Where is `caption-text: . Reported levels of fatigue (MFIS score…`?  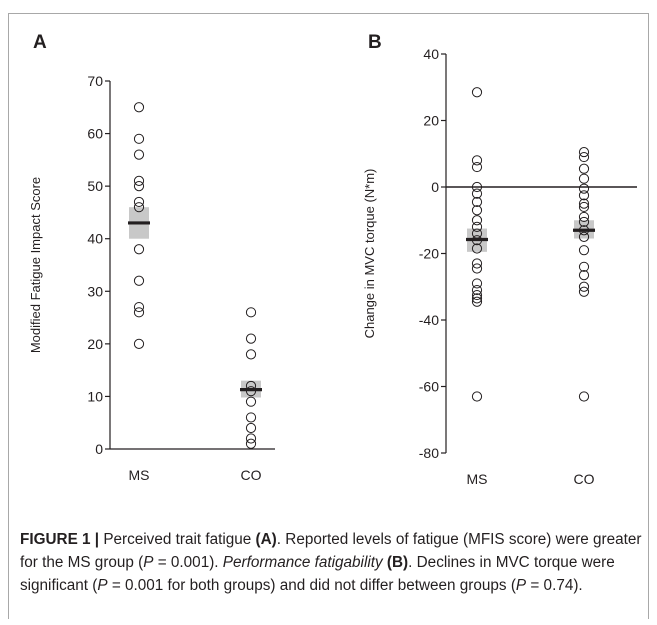 caption-text: . Reported levels of fatigue (MFIS score… is located at coordinates (331, 551).